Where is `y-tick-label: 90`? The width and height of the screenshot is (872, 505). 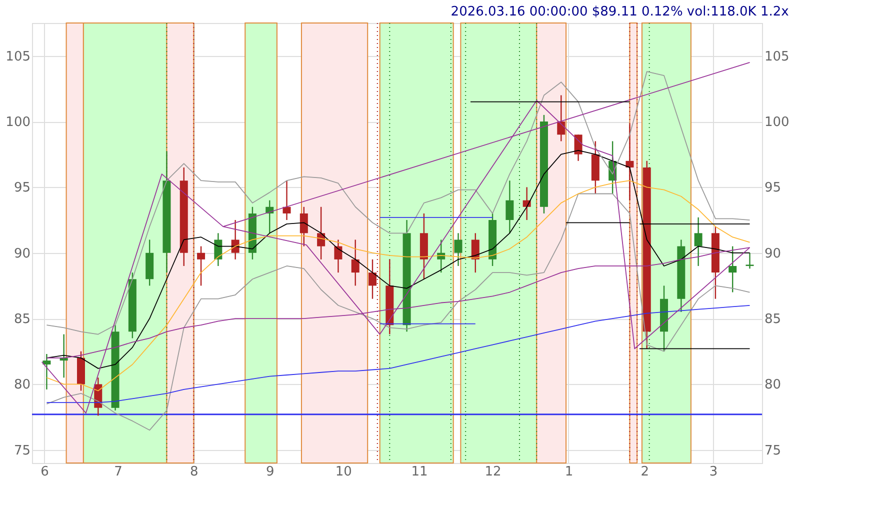 y-tick-label: 90 is located at coordinates (22, 254).